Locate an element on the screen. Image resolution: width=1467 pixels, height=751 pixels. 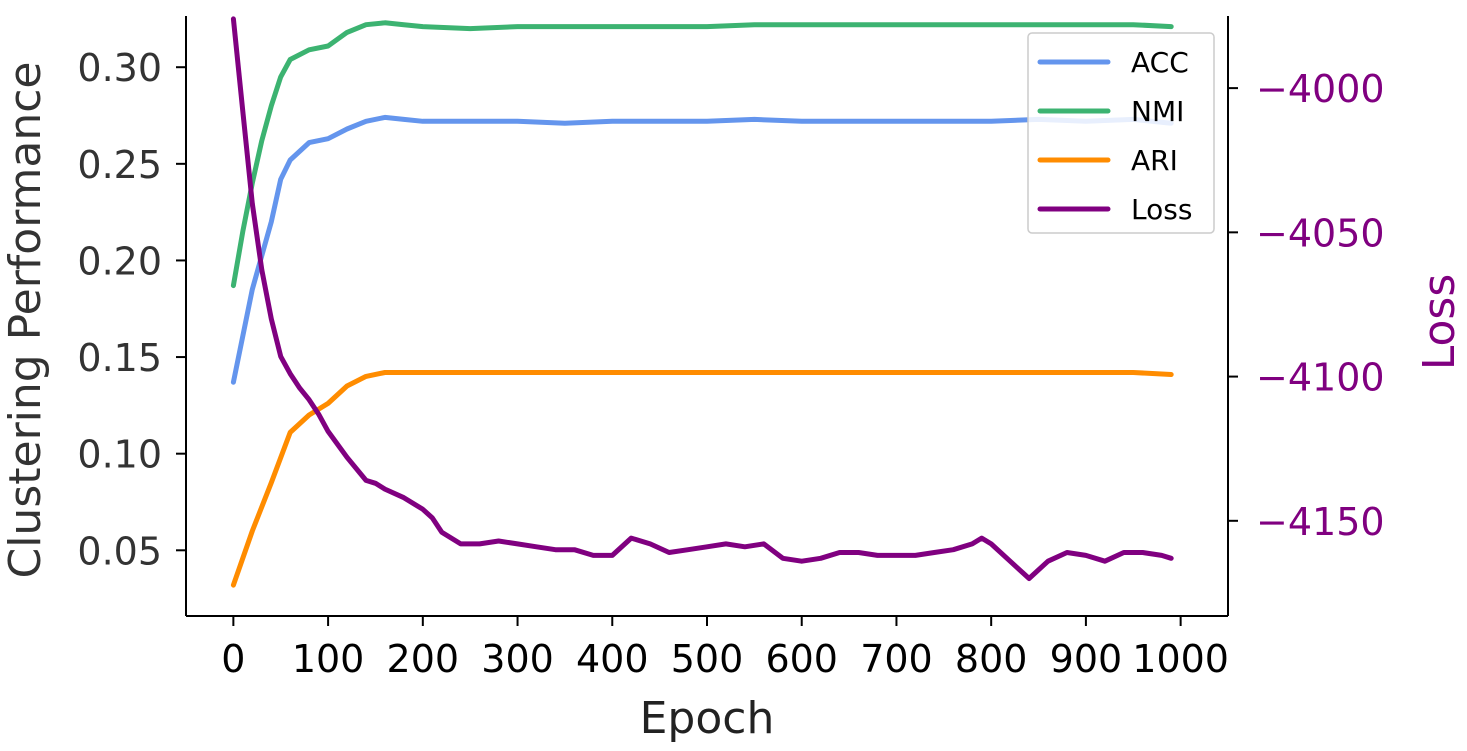
x-tick-label: 300 is located at coordinates (517, 659).